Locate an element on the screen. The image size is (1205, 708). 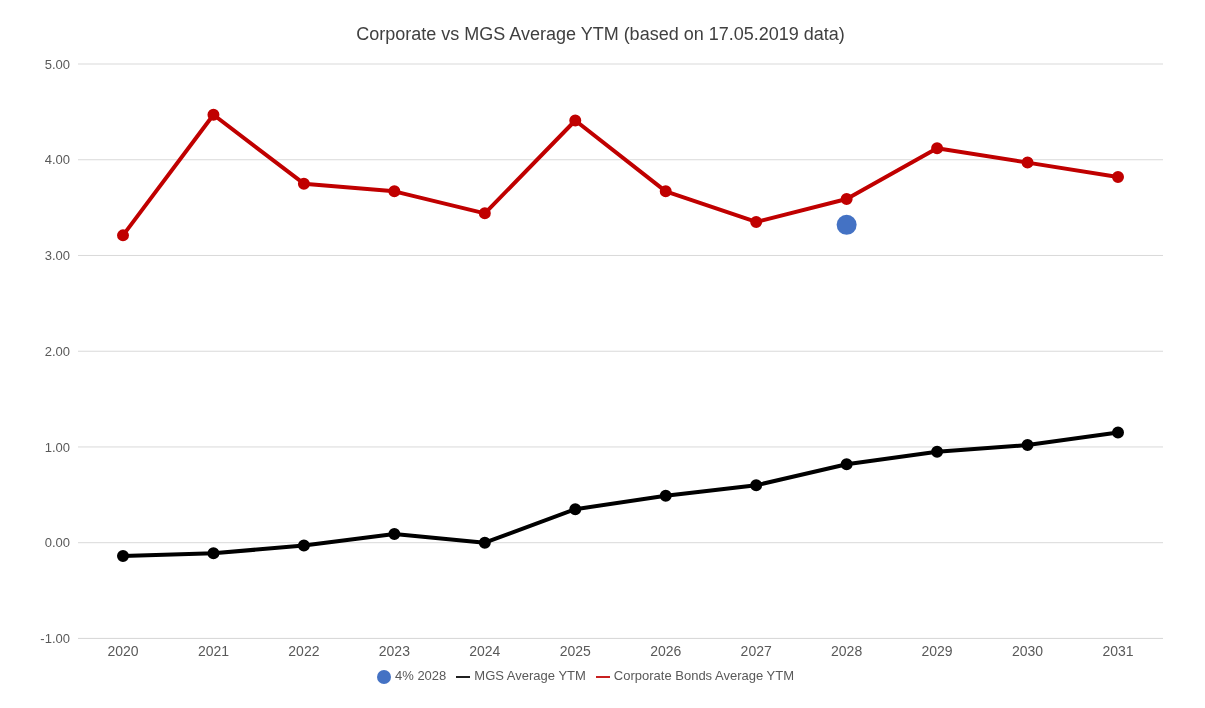
y-tick-label: 3.00 is located at coordinates (57, 256).